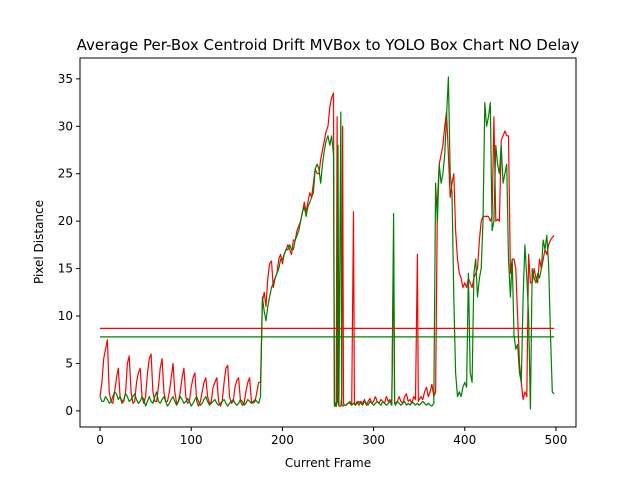 The height and width of the screenshot is (484, 640). Describe the element at coordinates (191, 440) in the screenshot. I see `x-tick-label: 100` at that location.